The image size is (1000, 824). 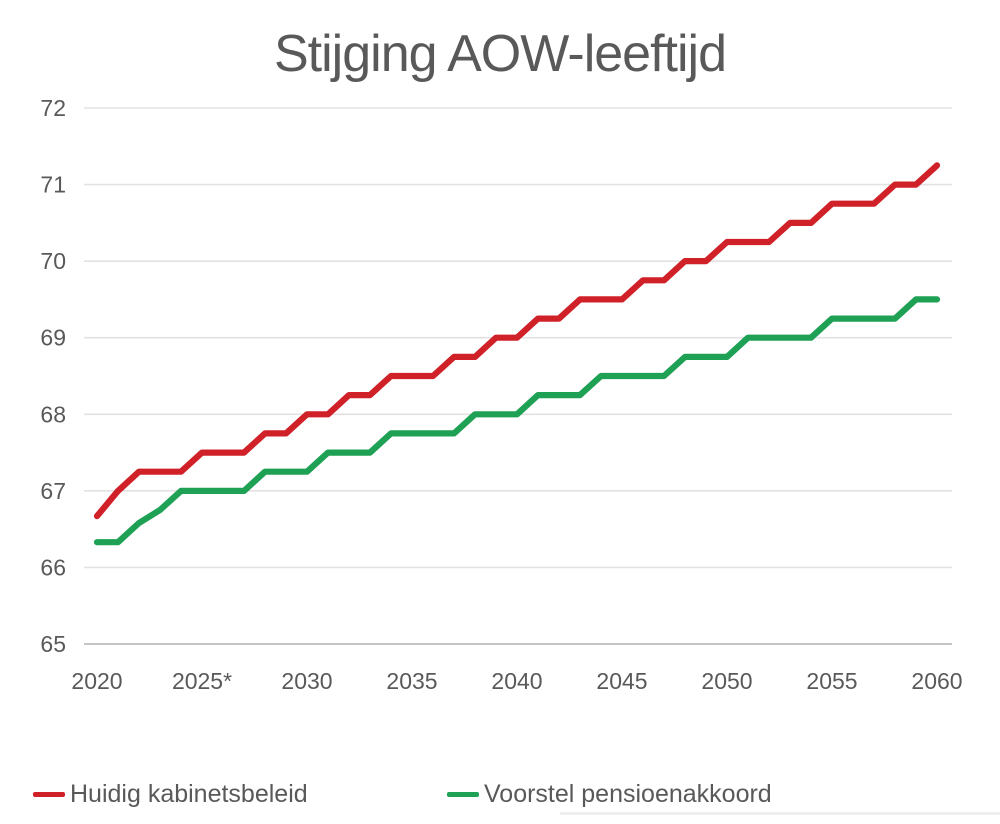 What do you see at coordinates (53, 644) in the screenshot?
I see `y-axis-tick-label: 65` at bounding box center [53, 644].